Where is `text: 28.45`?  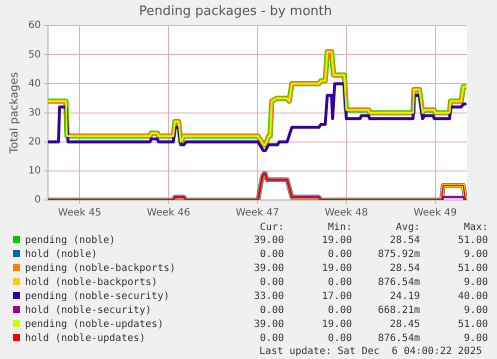 text: 28.45 is located at coordinates (404, 325).